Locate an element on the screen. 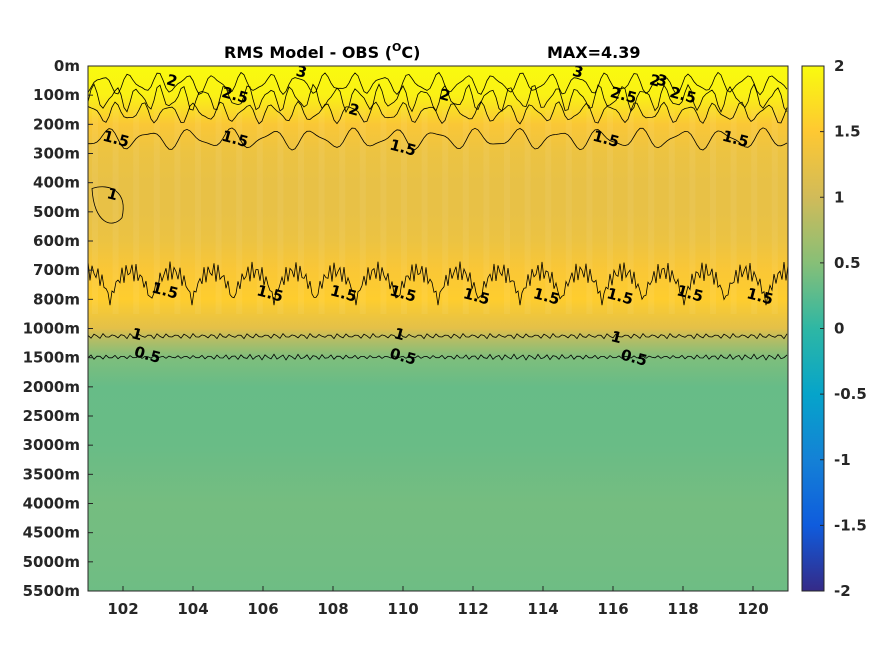 This screenshot has height=656, width=875. colorbar-ticks: 2 1.5 1 0.5 0 -0.5 -1 -1.5 -2 is located at coordinates (843, 328).